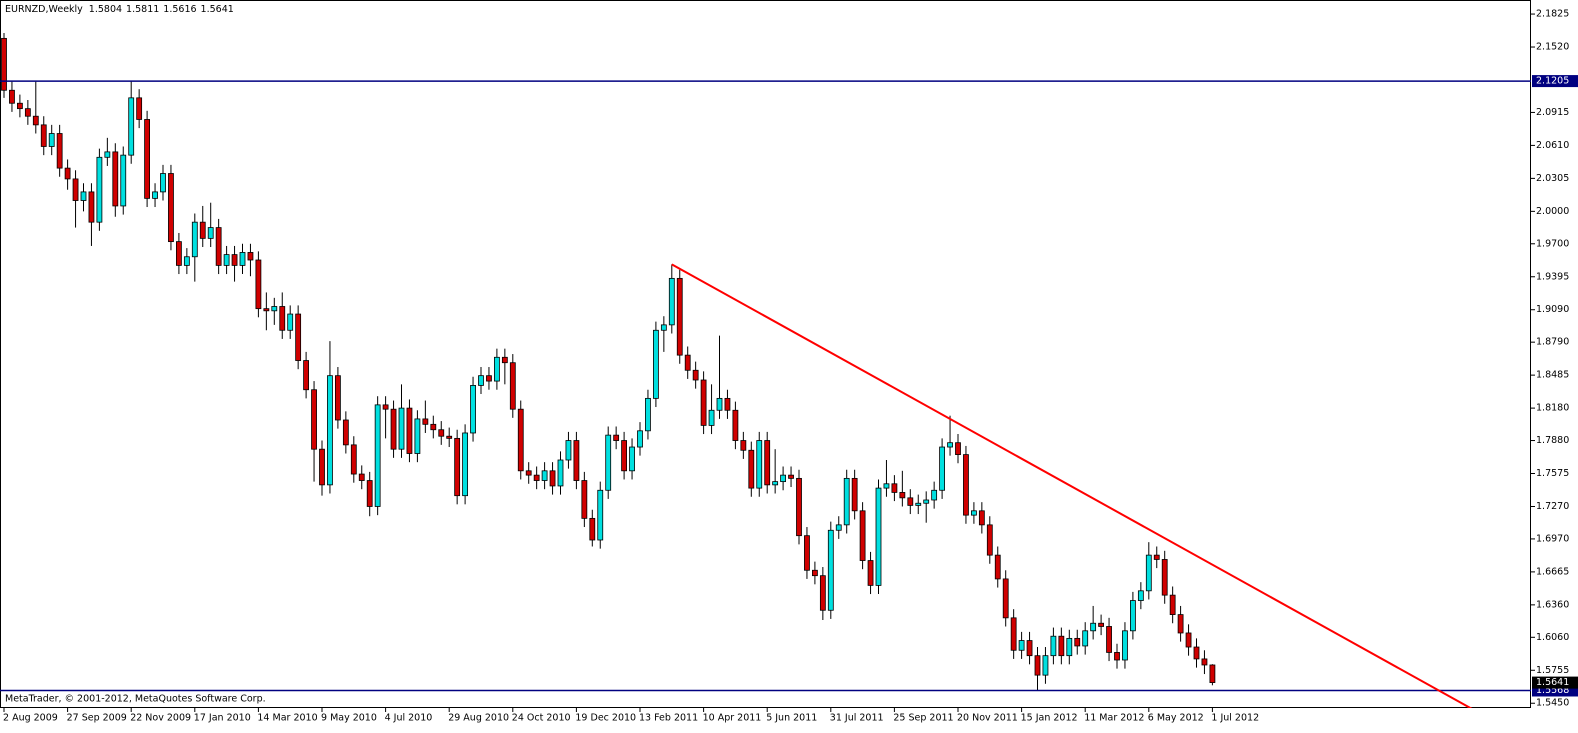 The image size is (1578, 733). I want to click on chart-header: EURNZD,Weekly 1.5804 1.5811 1.5616 1.5641, so click(119, 9).